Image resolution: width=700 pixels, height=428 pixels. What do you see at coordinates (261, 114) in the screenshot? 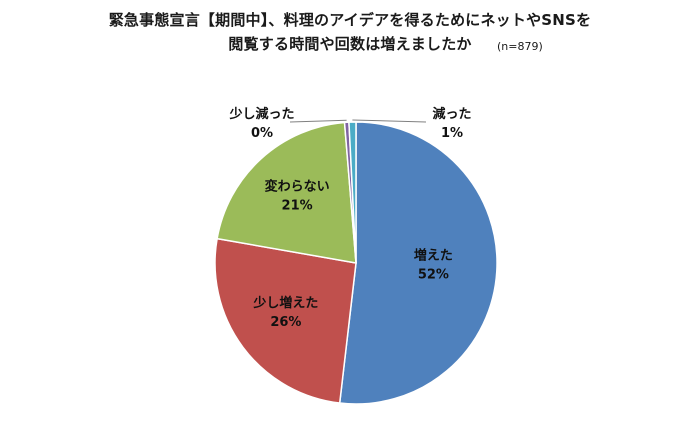
I see `slice-label-4: 少し減った` at bounding box center [261, 114].